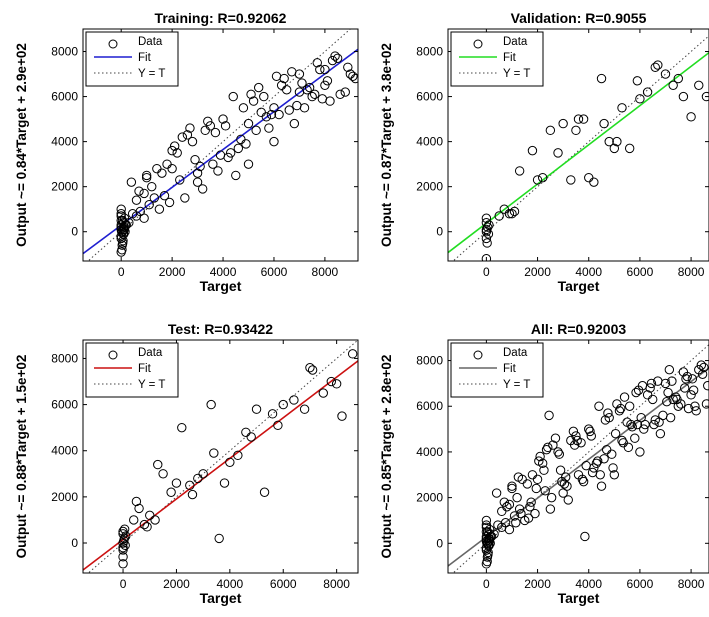  Describe the element at coordinates (21, 457) in the screenshot. I see `y-axis-label: Output ~= 0.88*Target + 1.5e+02` at that location.